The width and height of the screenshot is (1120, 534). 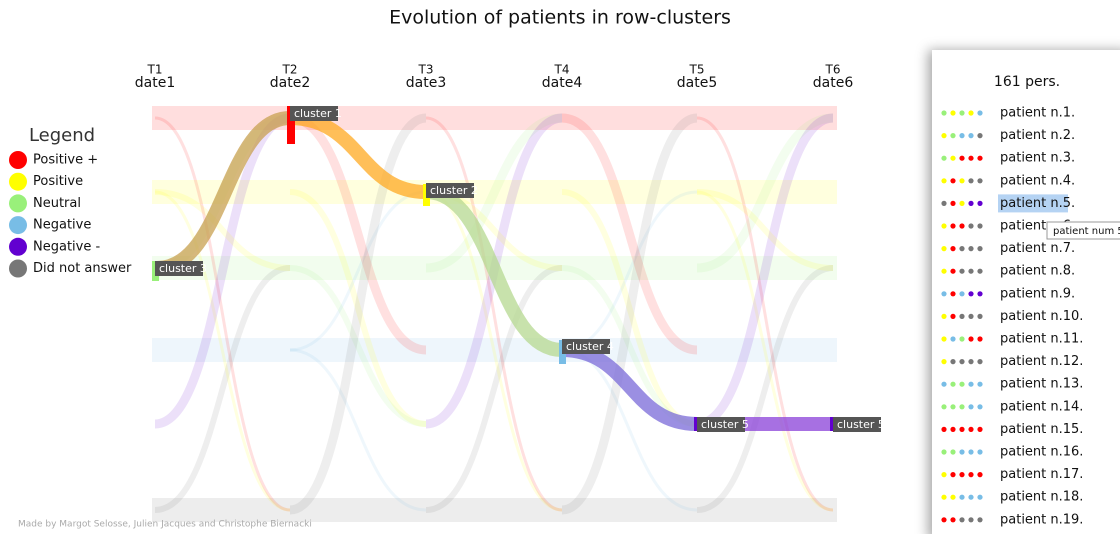 What do you see at coordinates (1041, 452) in the screenshot?
I see `patient-label: patient n.16.` at bounding box center [1041, 452].